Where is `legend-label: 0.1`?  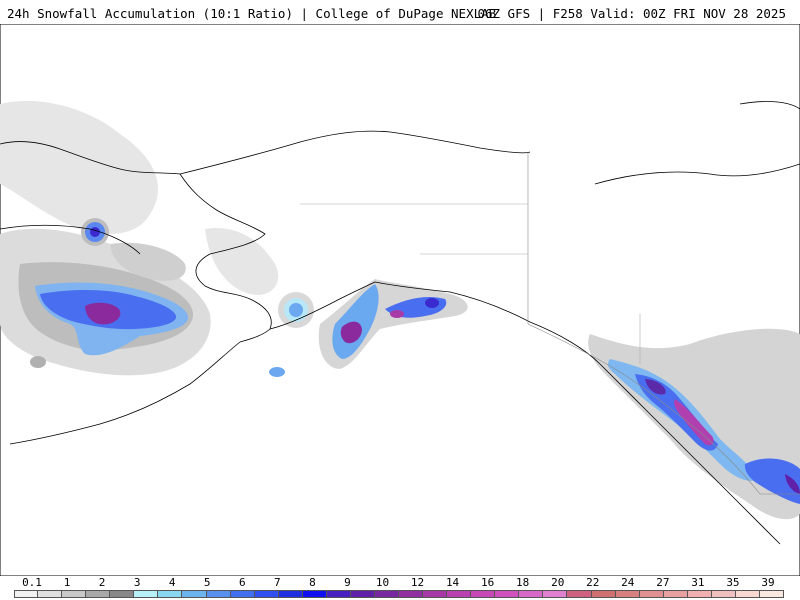
legend-label: 0.1 is located at coordinates (32, 582).